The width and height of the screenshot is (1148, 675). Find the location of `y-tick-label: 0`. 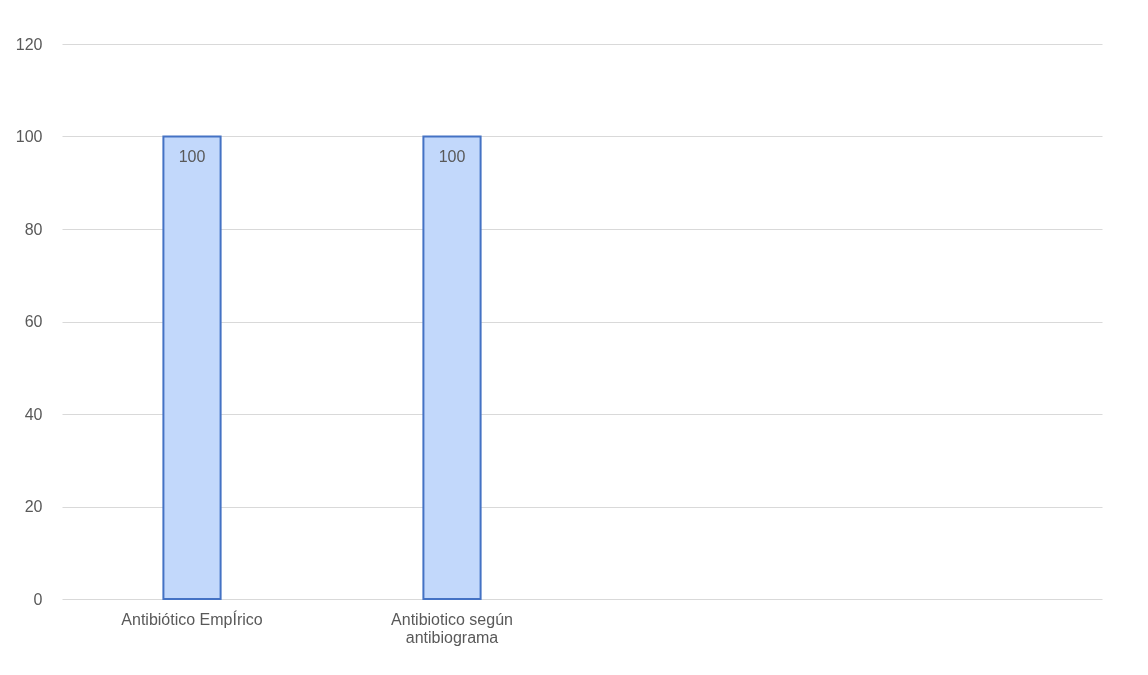

y-tick-label: 0 is located at coordinates (38, 599).